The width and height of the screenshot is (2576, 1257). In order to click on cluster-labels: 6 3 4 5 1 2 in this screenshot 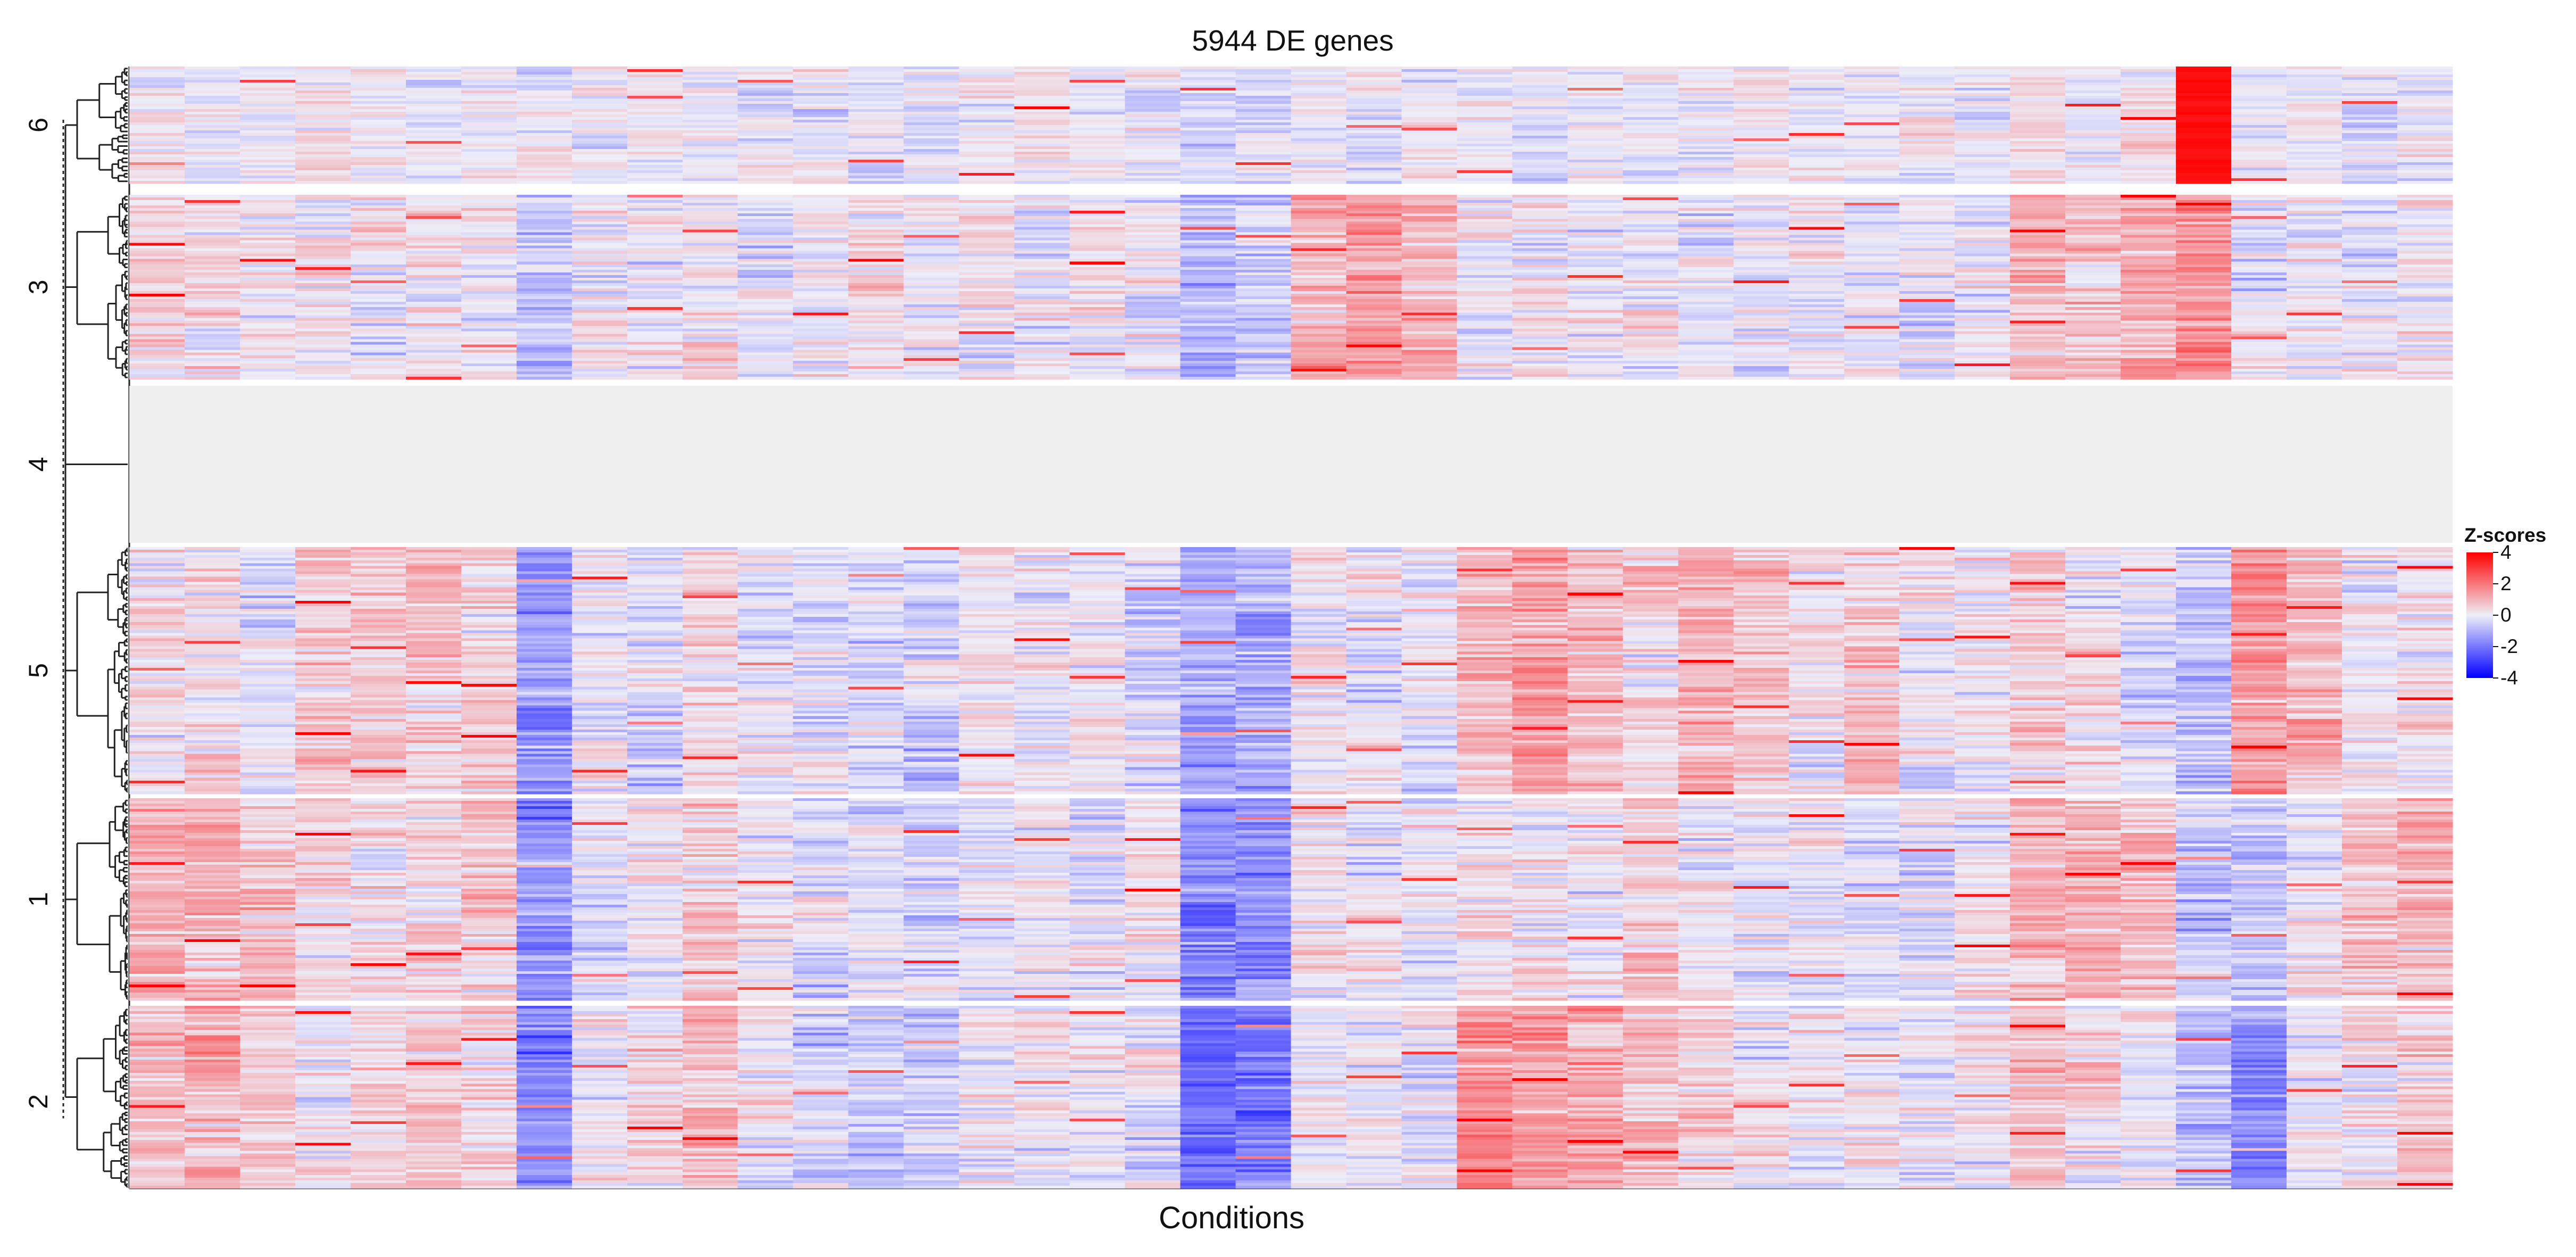, I will do `click(38, 613)`.